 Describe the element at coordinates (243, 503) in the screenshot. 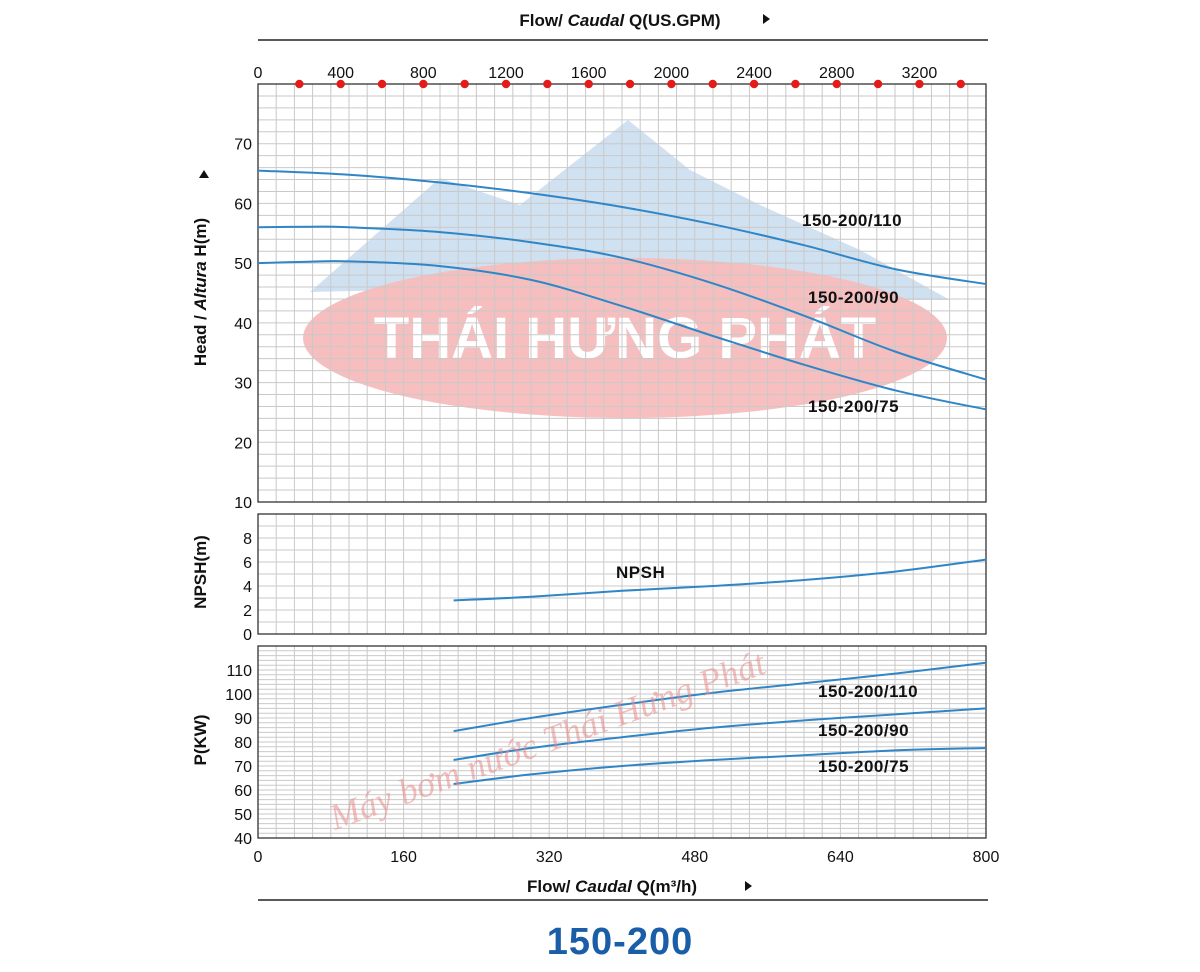

I see `y-tick-label: 10` at that location.